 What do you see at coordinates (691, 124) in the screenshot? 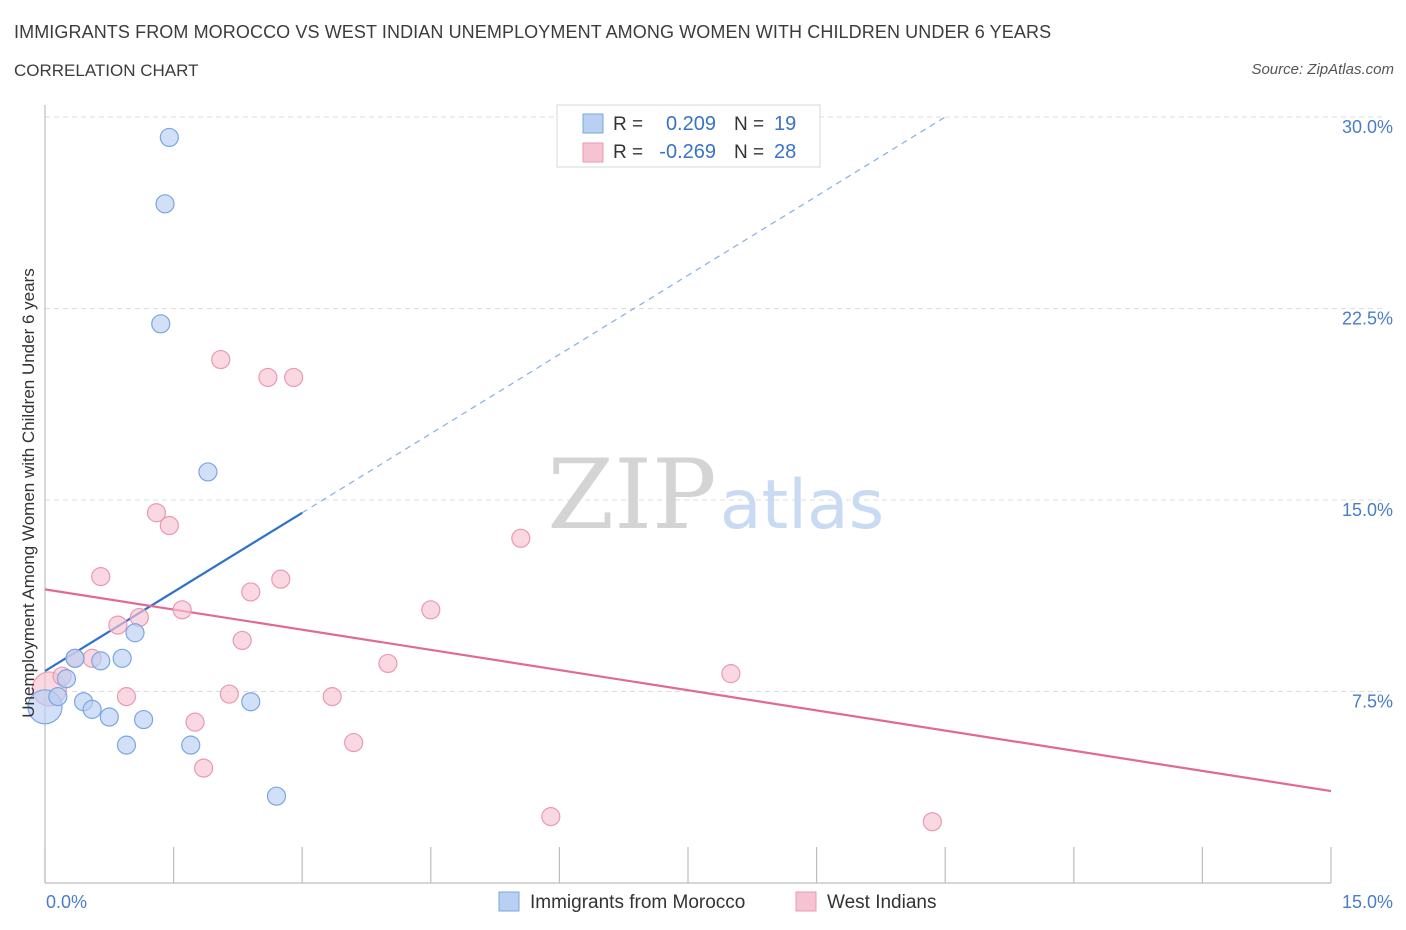
I see `legend-r-value-morocco: 0.209` at bounding box center [691, 124].